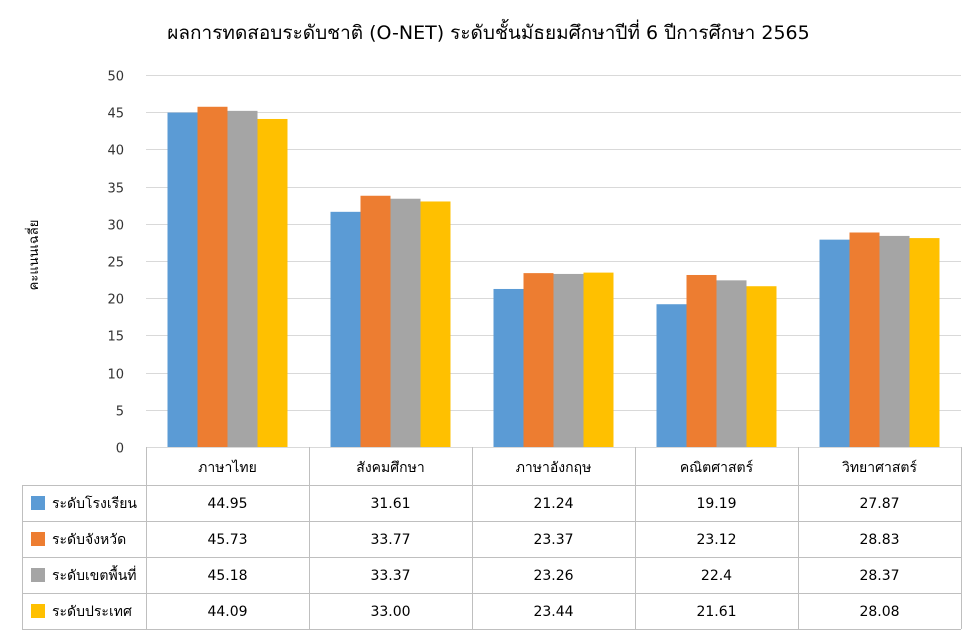 The width and height of the screenshot is (977, 637). What do you see at coordinates (553, 540) in the screenshot?
I see `data-label: 23.37` at bounding box center [553, 540].